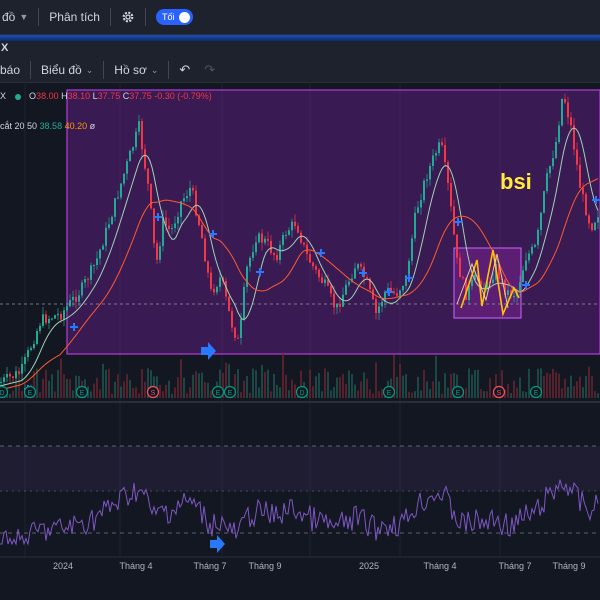 Image resolution: width=600 pixels, height=600 pixels. Describe the element at coordinates (300, 468) in the screenshot. I see `rsi-band` at that location.